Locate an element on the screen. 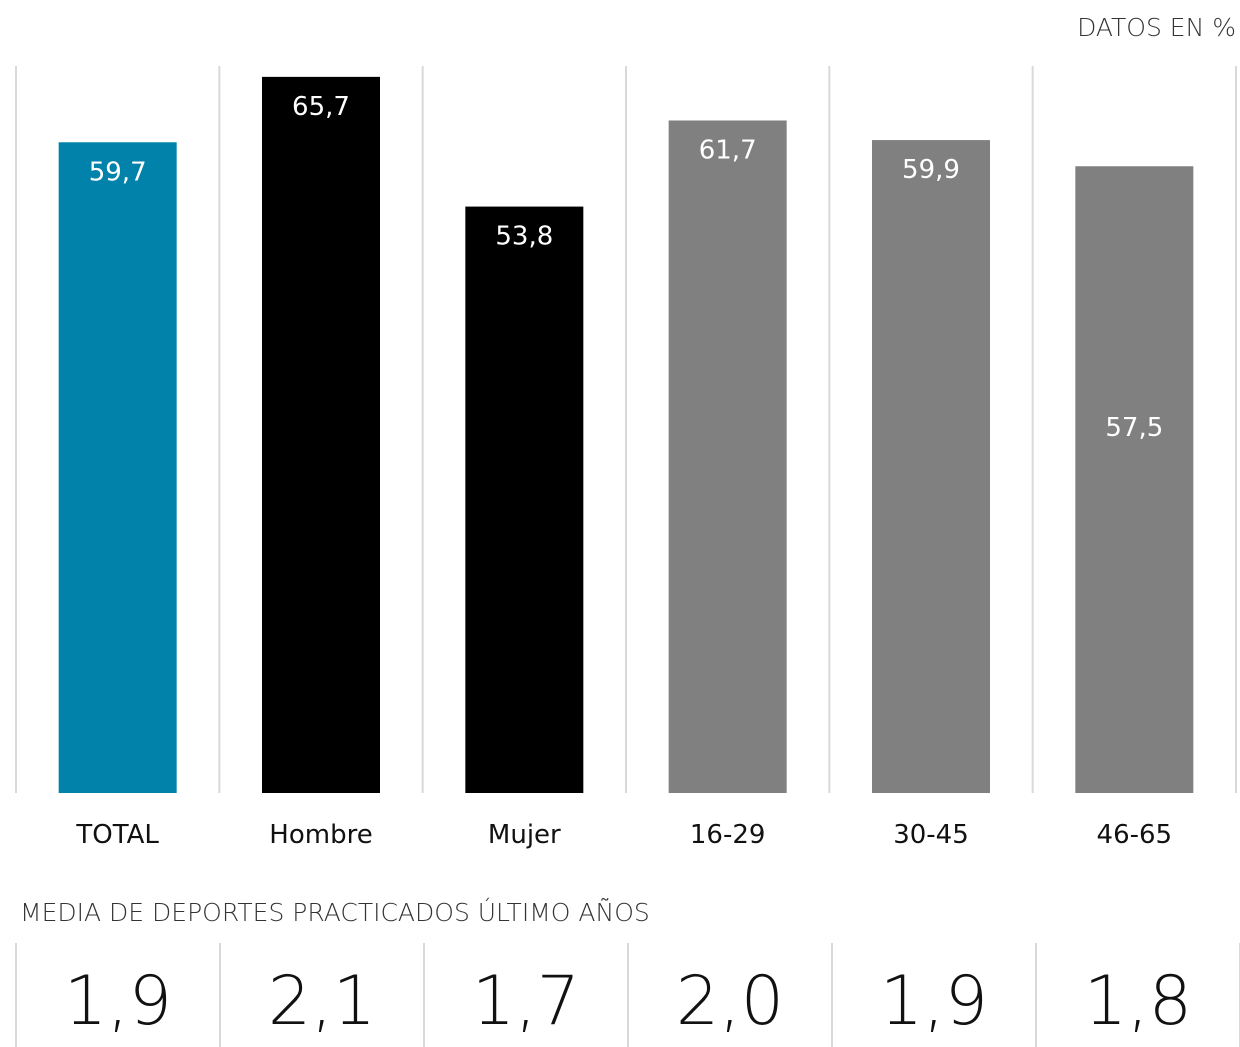 The height and width of the screenshot is (1047, 1240). average-value: 1,7 is located at coordinates (526, 1001).